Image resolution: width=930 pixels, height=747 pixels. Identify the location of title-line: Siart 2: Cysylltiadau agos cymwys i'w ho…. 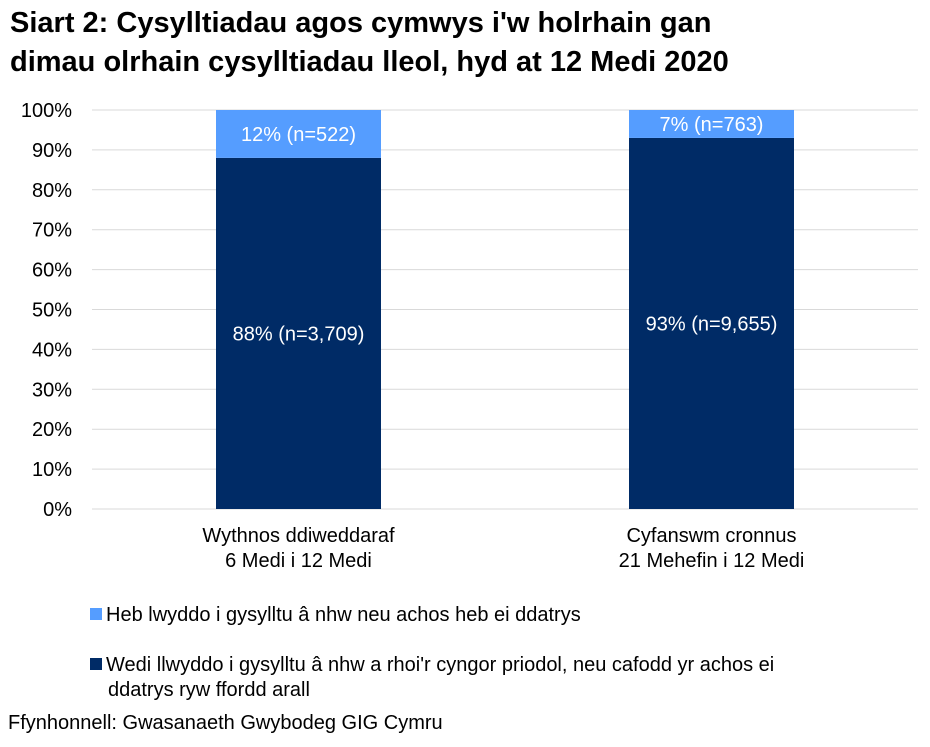
(361, 23).